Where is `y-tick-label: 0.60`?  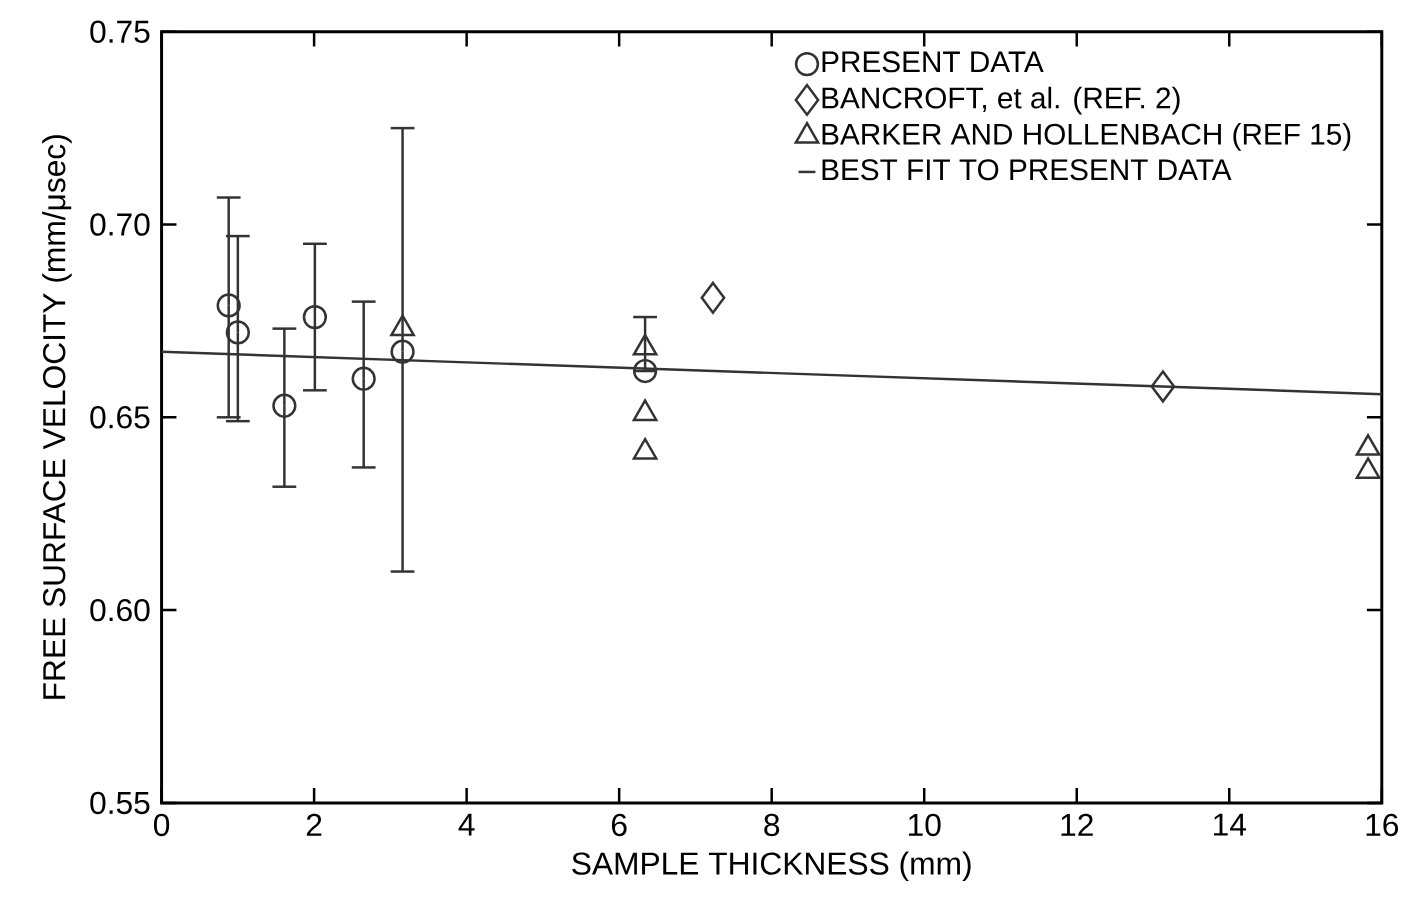
y-tick-label: 0.60 is located at coordinates (120, 610).